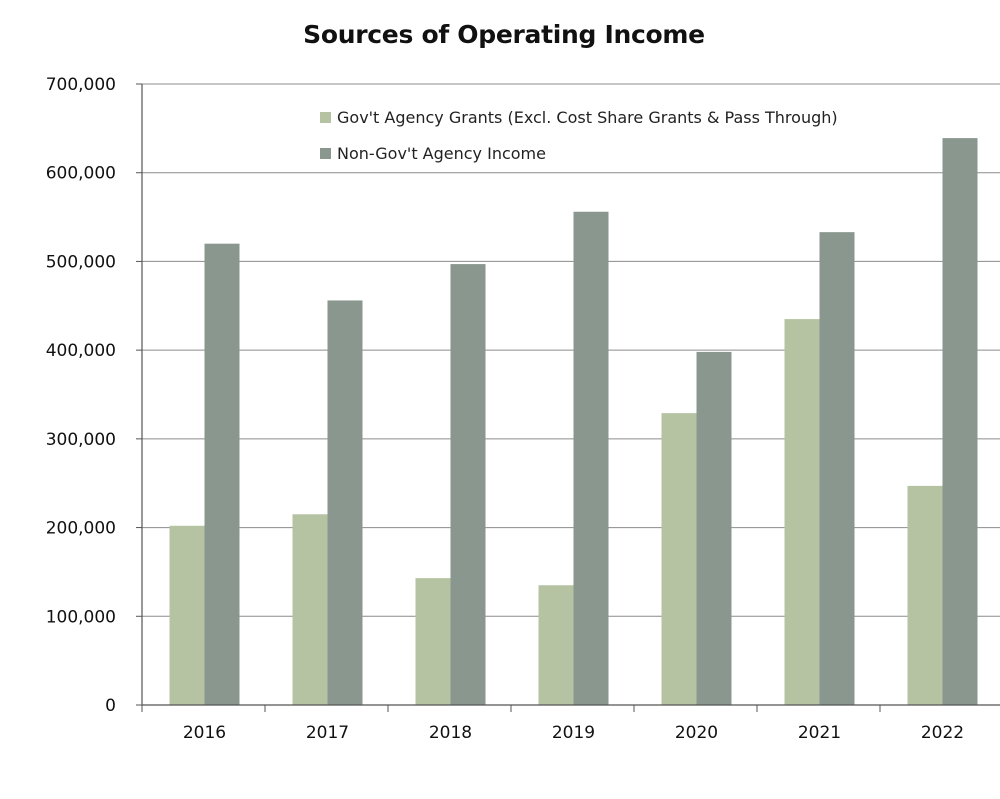 This screenshot has height=799, width=1000. Describe the element at coordinates (310, 609) in the screenshot. I see `bar-govt-grants-2017` at that location.